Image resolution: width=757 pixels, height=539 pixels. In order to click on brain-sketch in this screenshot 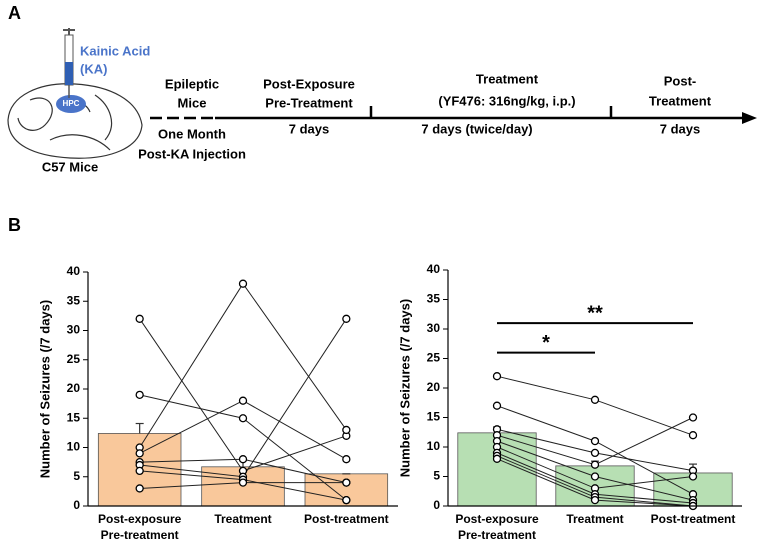, I will do `click(75, 121)`.